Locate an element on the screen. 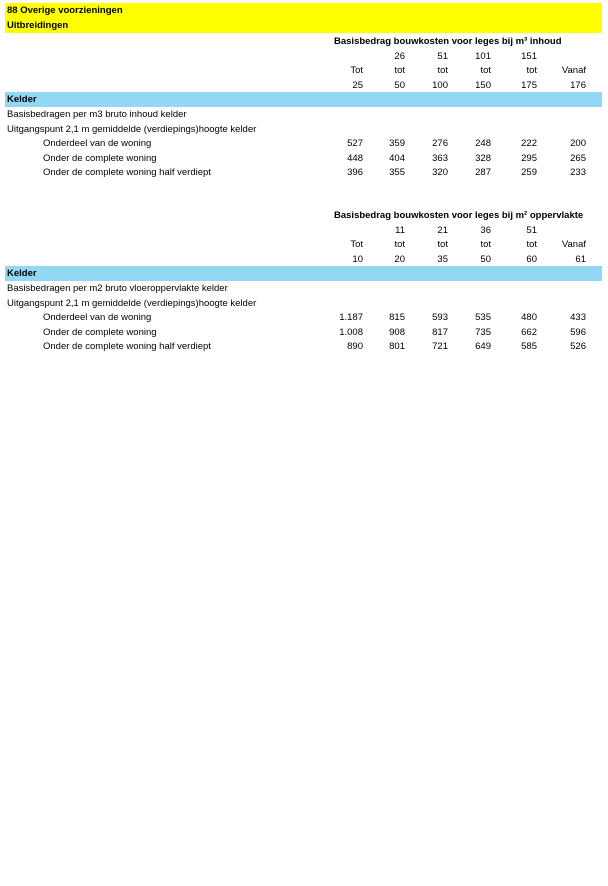  cell-value: 448 is located at coordinates (355, 158).